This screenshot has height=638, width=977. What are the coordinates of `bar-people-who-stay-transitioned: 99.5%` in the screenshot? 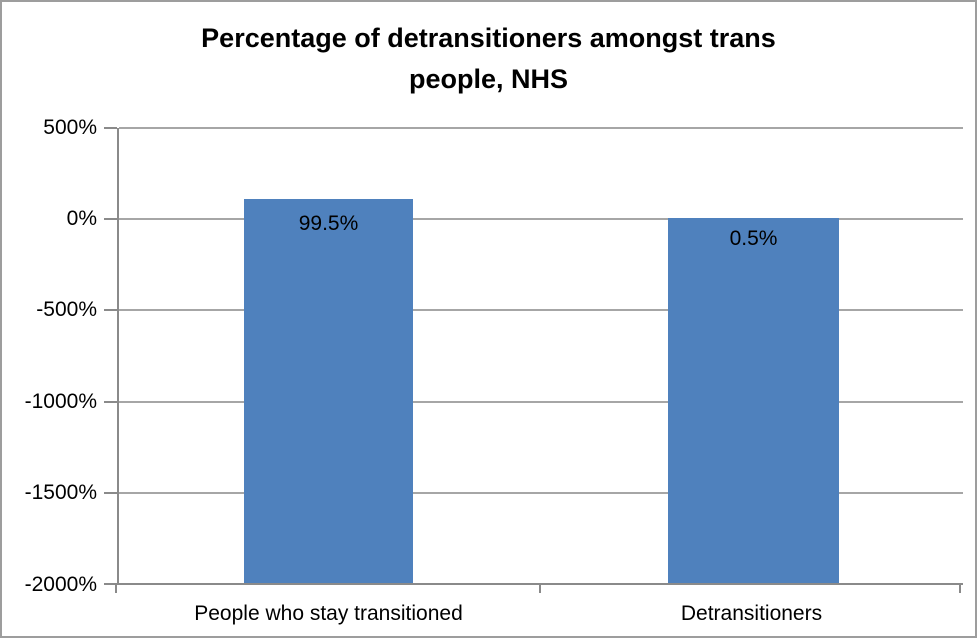 It's located at (328, 391).